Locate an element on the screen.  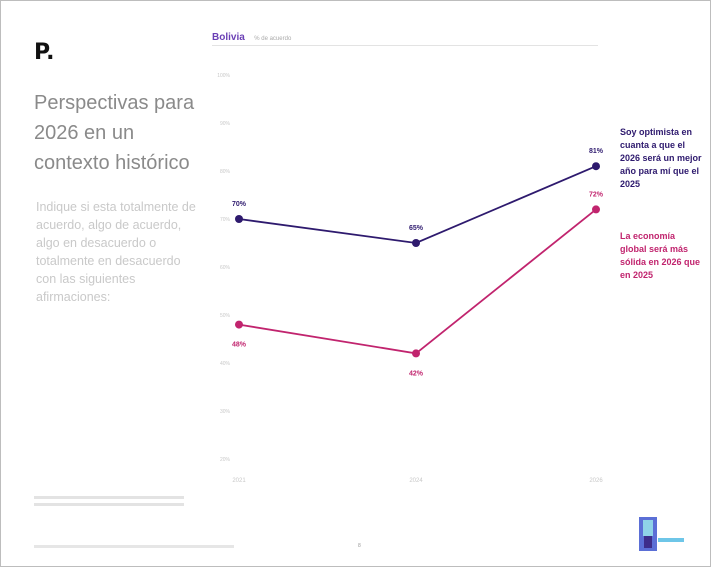
x-tick-label: 2026 is located at coordinates (596, 481).